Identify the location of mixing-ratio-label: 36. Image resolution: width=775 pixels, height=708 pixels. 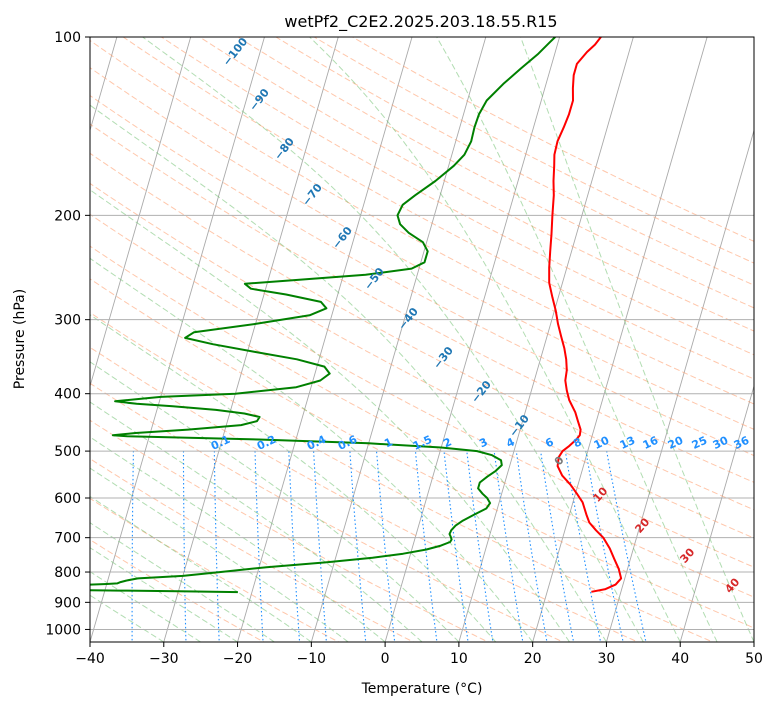
(742, 443).